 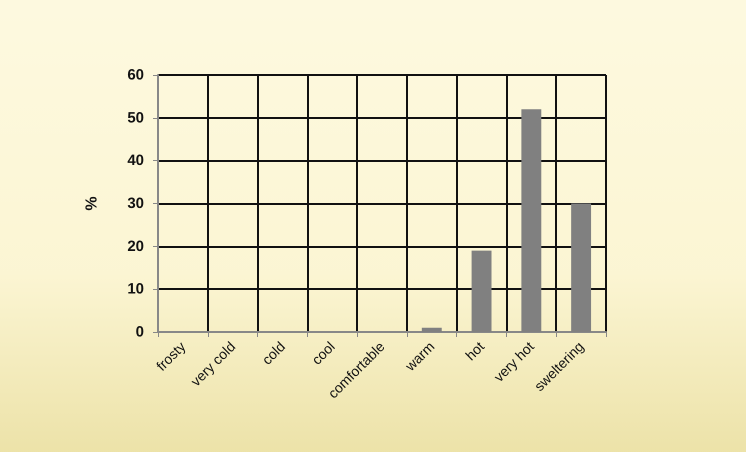 What do you see at coordinates (212, 364) in the screenshot?
I see `x-tick-label: very cold` at bounding box center [212, 364].